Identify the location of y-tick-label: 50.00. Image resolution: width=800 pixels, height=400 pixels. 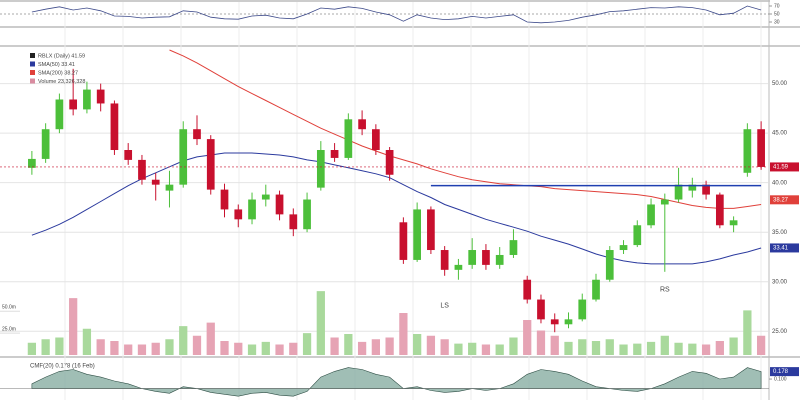
(780, 84).